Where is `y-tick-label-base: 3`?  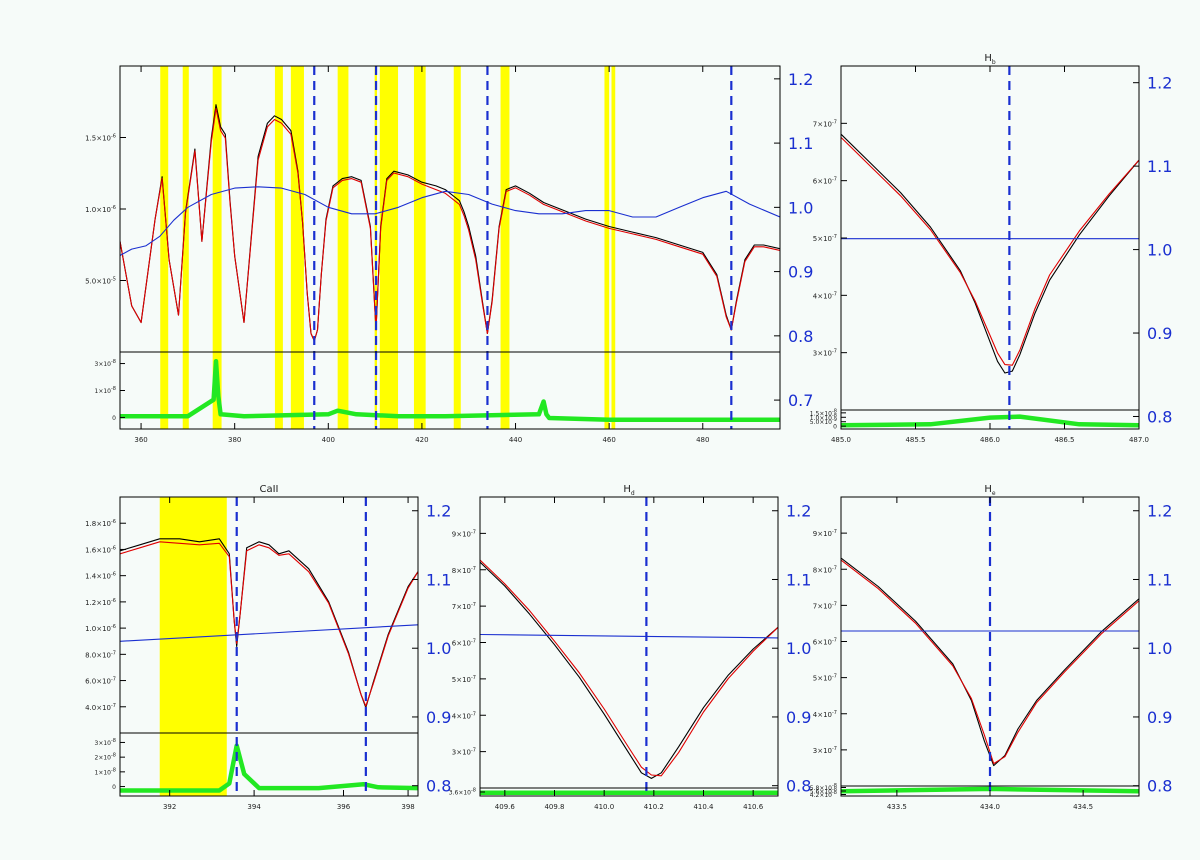 y-tick-label-base: 3 is located at coordinates (815, 751).